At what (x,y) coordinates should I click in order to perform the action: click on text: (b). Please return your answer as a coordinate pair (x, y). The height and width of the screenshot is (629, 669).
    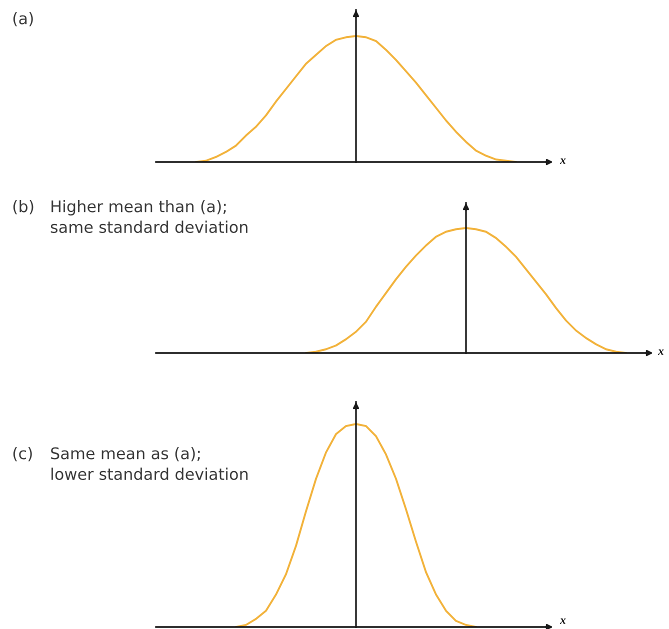
    Looking at the image, I should click on (23, 207).